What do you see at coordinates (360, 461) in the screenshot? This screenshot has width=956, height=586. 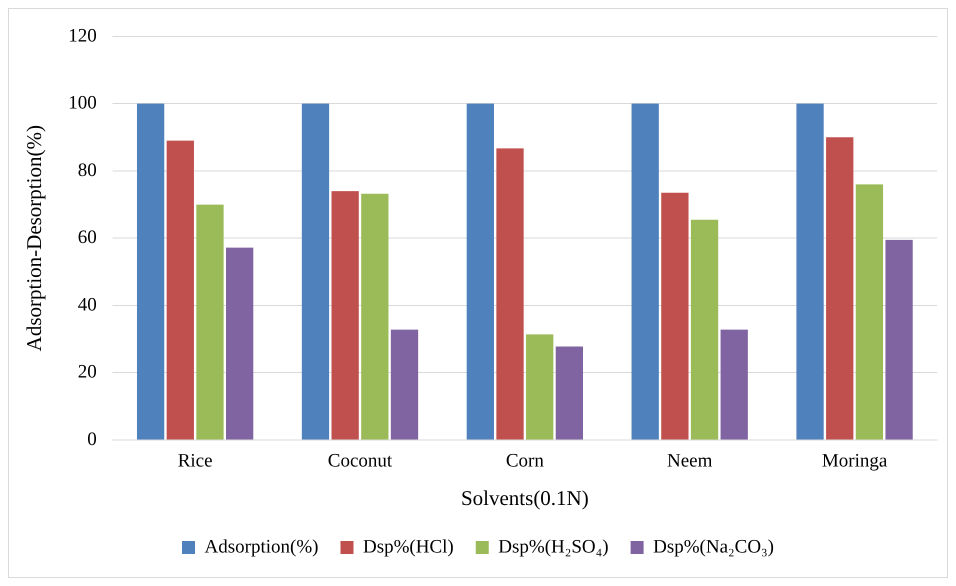 I see `x-tick-label: Coconut` at bounding box center [360, 461].